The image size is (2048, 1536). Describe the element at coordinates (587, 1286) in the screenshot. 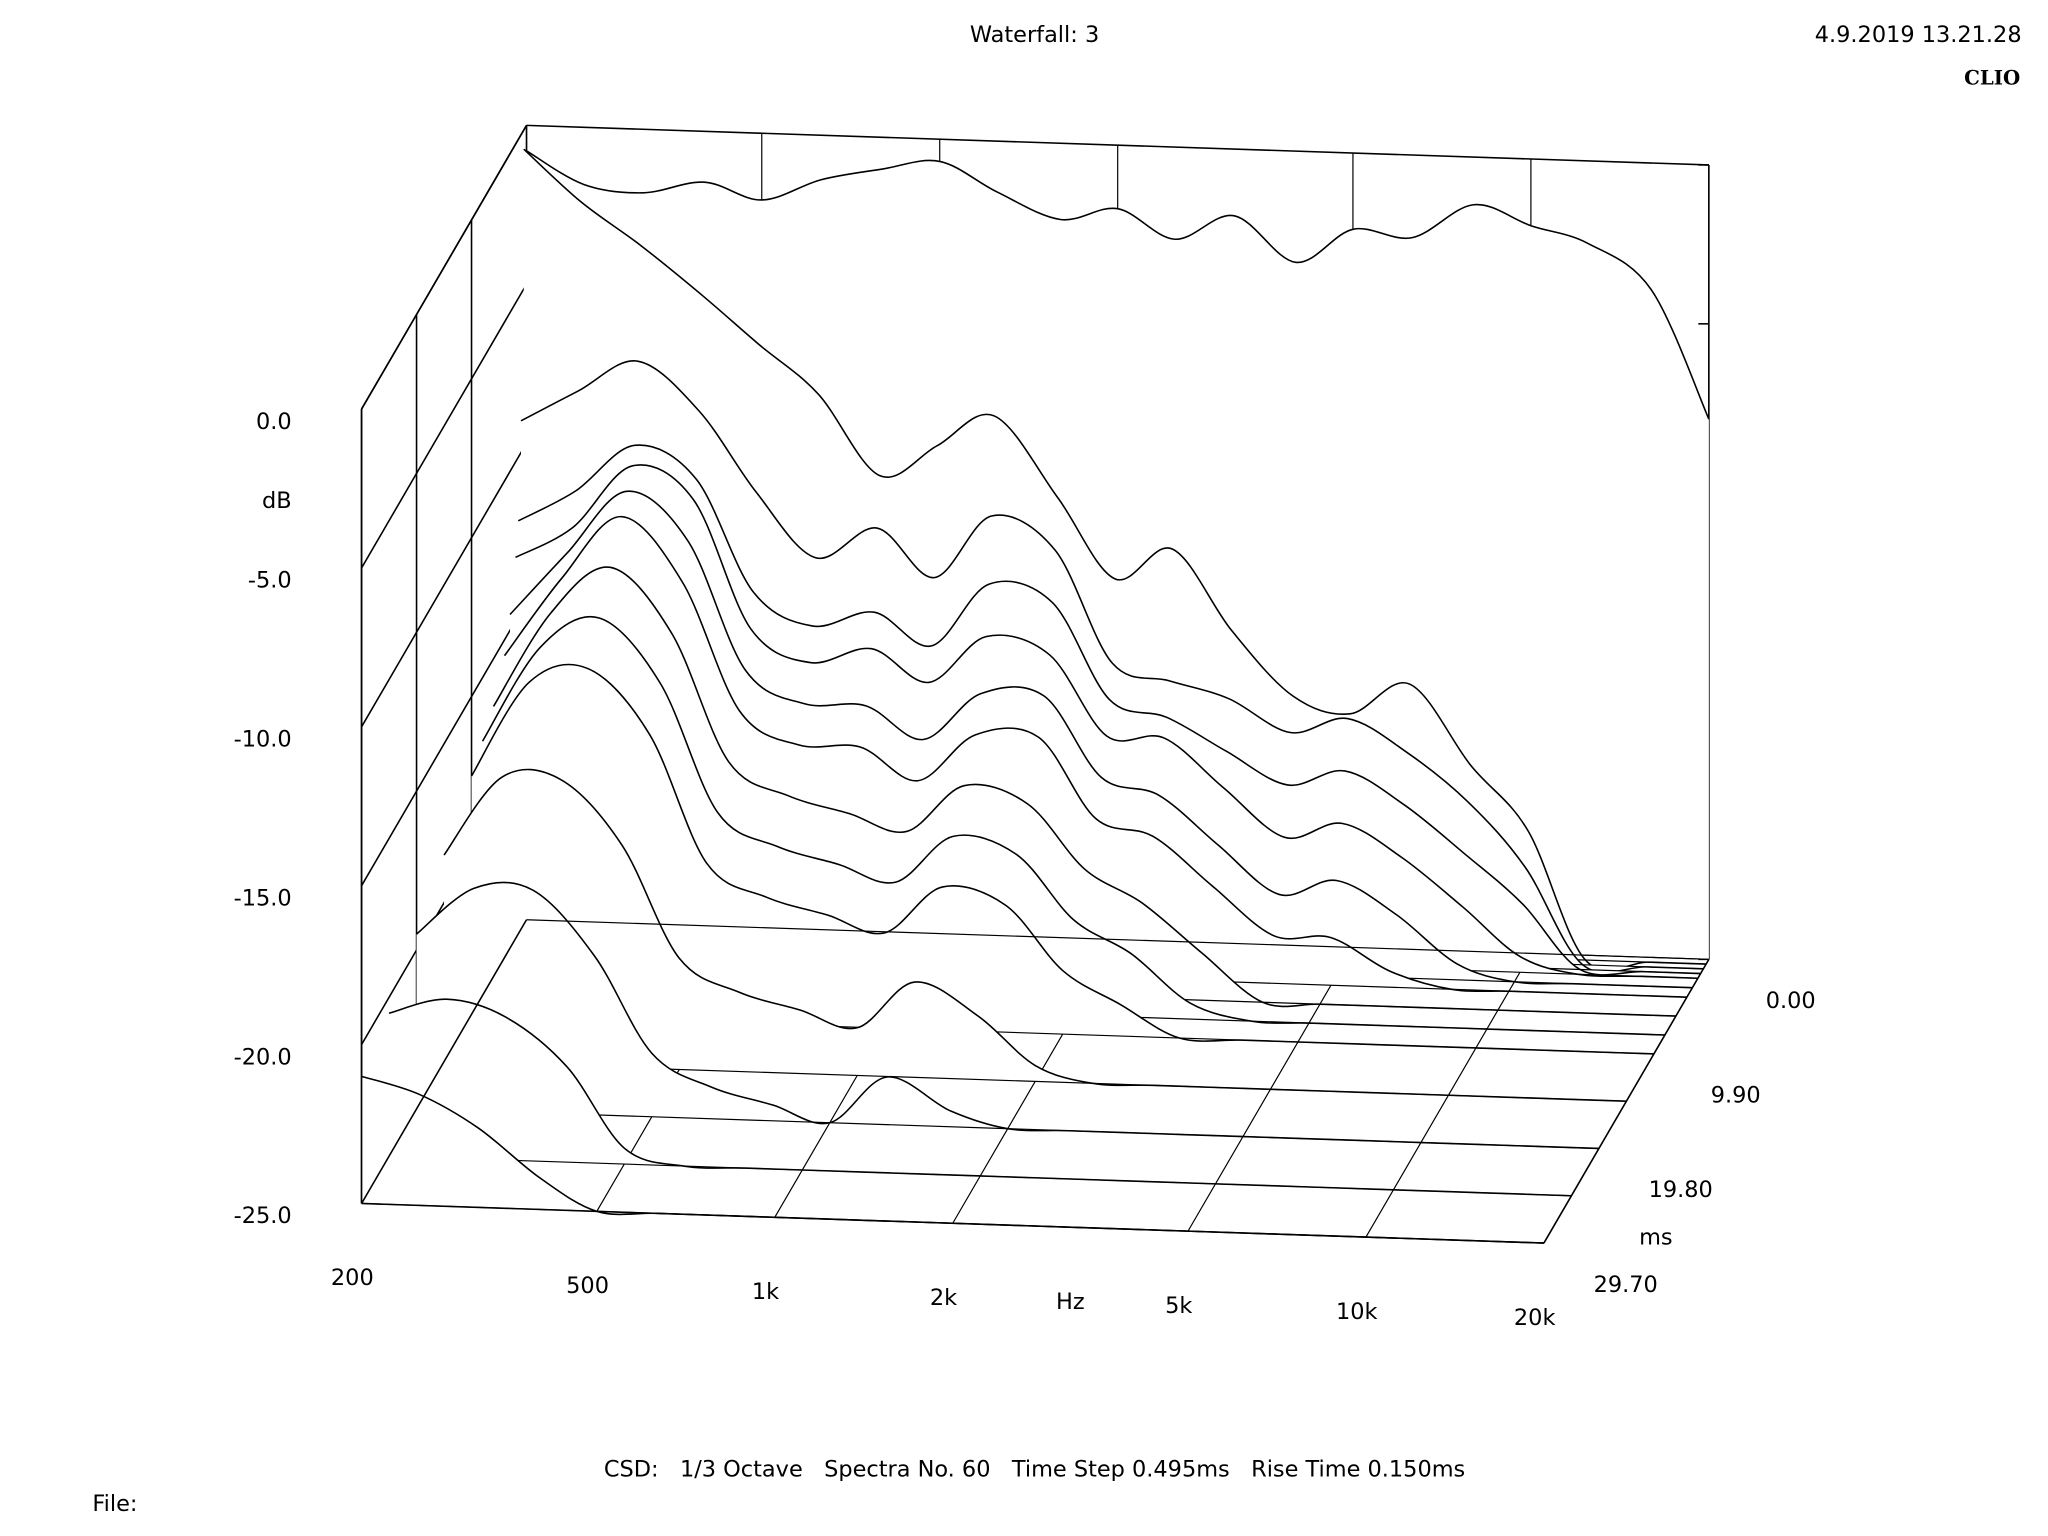

I see `x-tick-label: 500` at that location.